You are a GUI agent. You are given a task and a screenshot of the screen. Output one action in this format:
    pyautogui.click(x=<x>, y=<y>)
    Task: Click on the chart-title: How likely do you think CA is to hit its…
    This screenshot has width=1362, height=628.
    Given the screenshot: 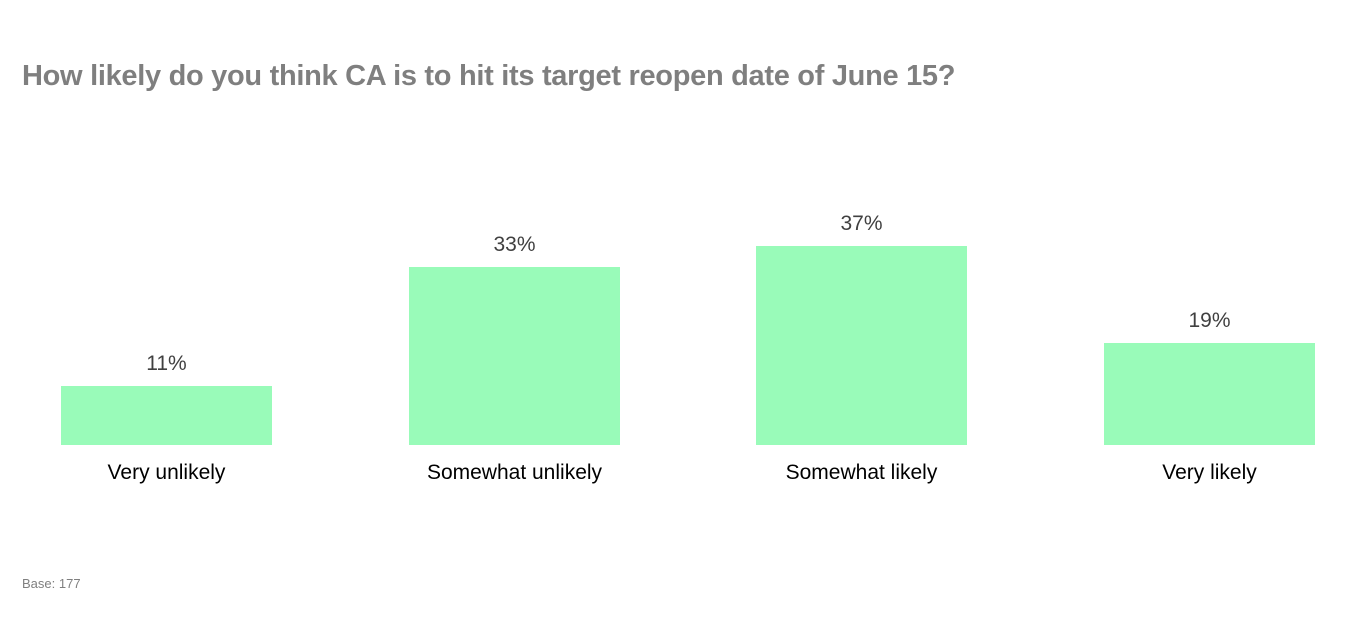 What is the action you would take?
    pyautogui.click(x=489, y=76)
    